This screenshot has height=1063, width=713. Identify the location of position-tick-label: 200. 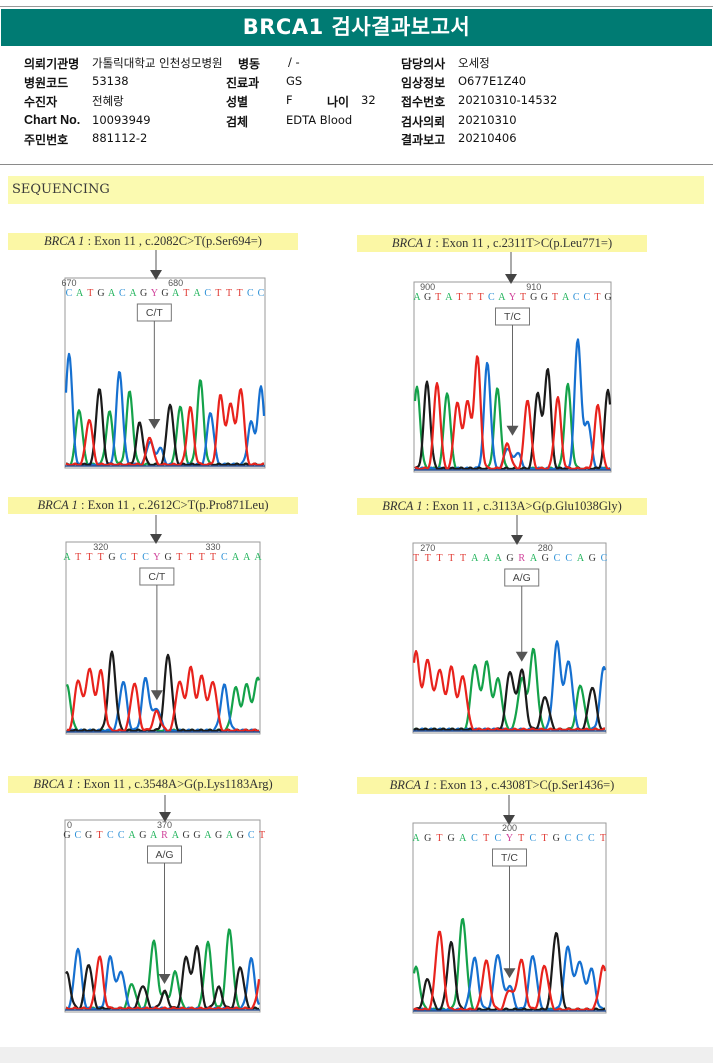
(509, 828).